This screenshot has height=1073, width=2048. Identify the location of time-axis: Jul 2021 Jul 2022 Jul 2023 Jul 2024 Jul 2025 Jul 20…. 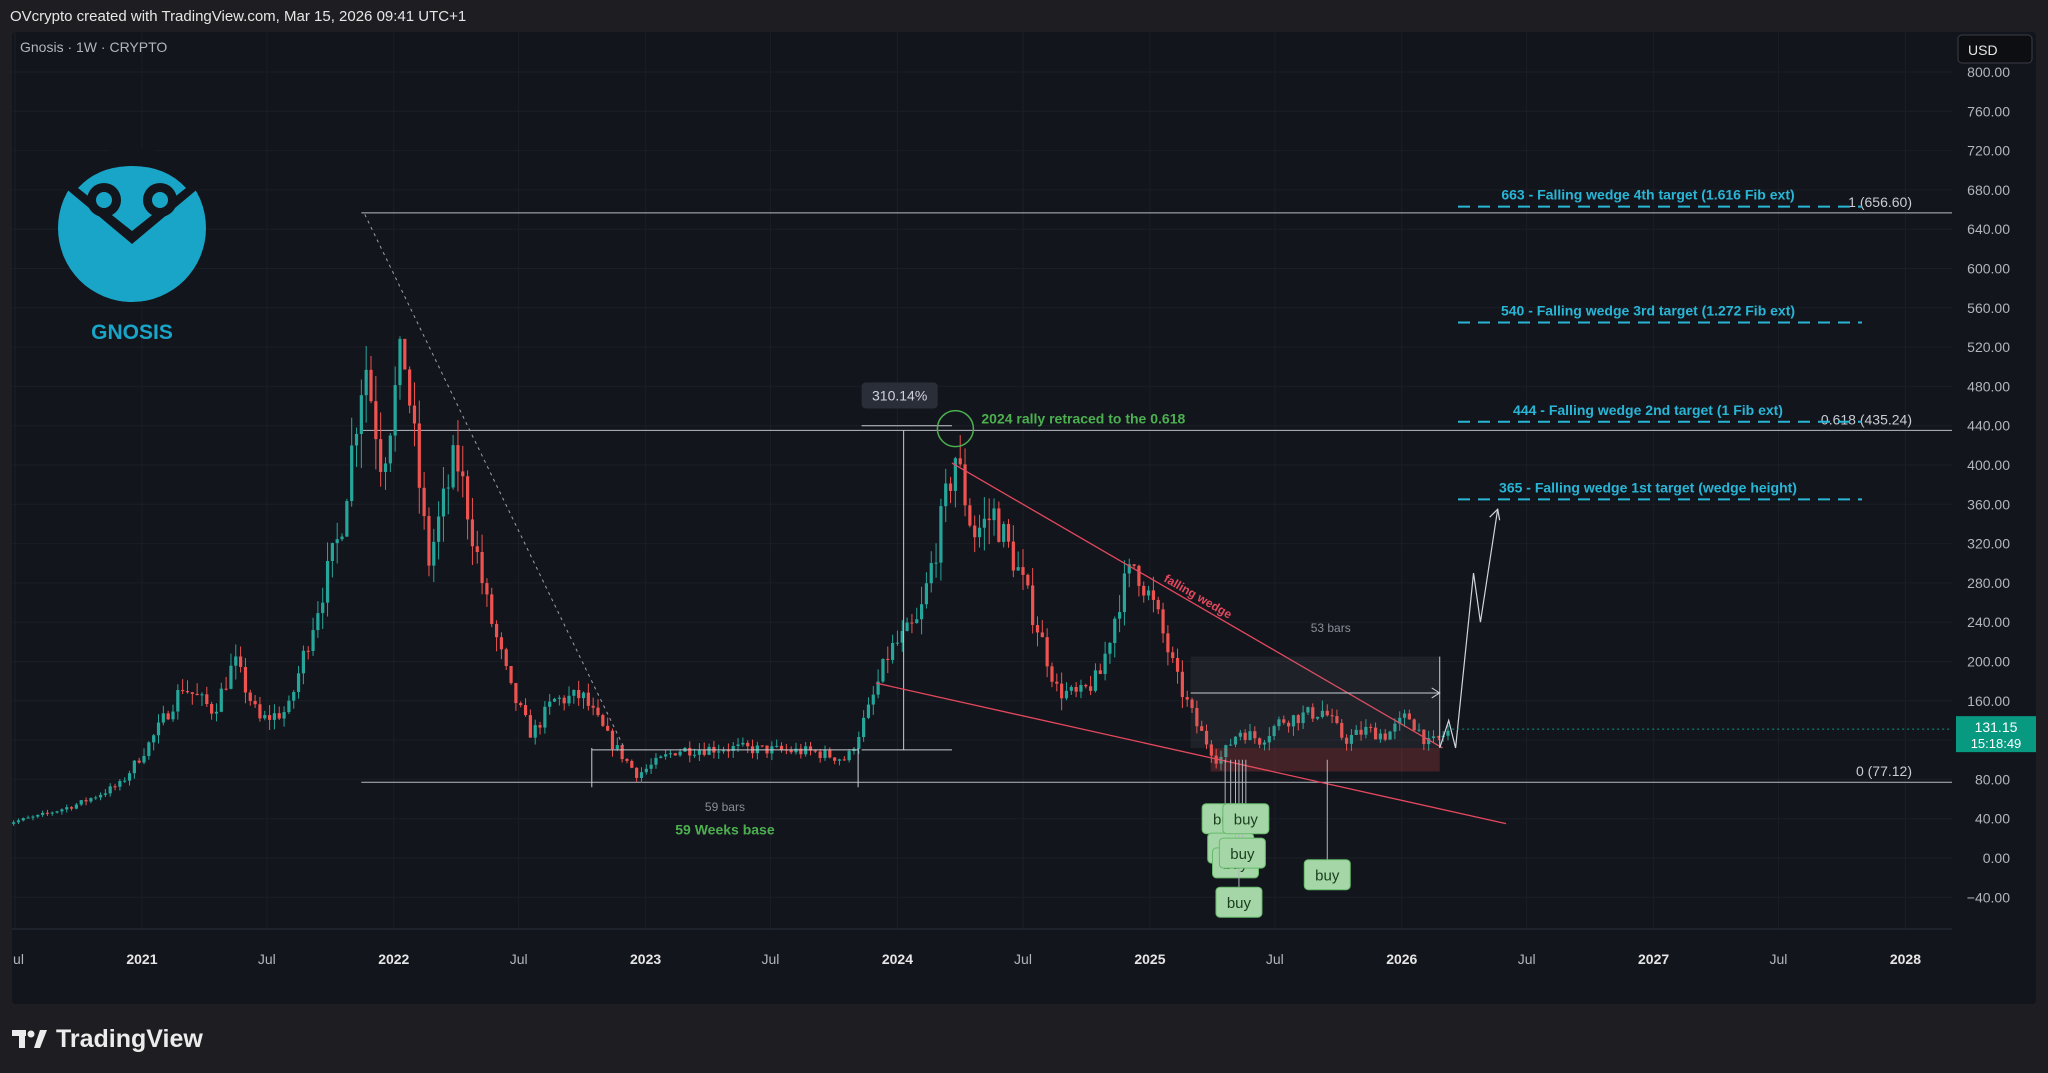
(982, 947).